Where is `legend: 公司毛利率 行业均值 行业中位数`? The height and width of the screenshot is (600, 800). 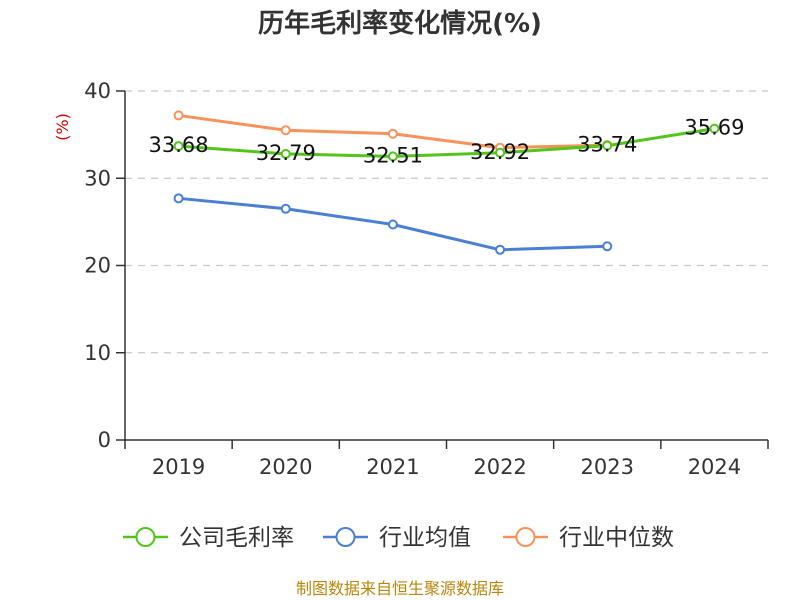
legend: 公司毛利率 行业均值 行业中位数 is located at coordinates (398, 538).